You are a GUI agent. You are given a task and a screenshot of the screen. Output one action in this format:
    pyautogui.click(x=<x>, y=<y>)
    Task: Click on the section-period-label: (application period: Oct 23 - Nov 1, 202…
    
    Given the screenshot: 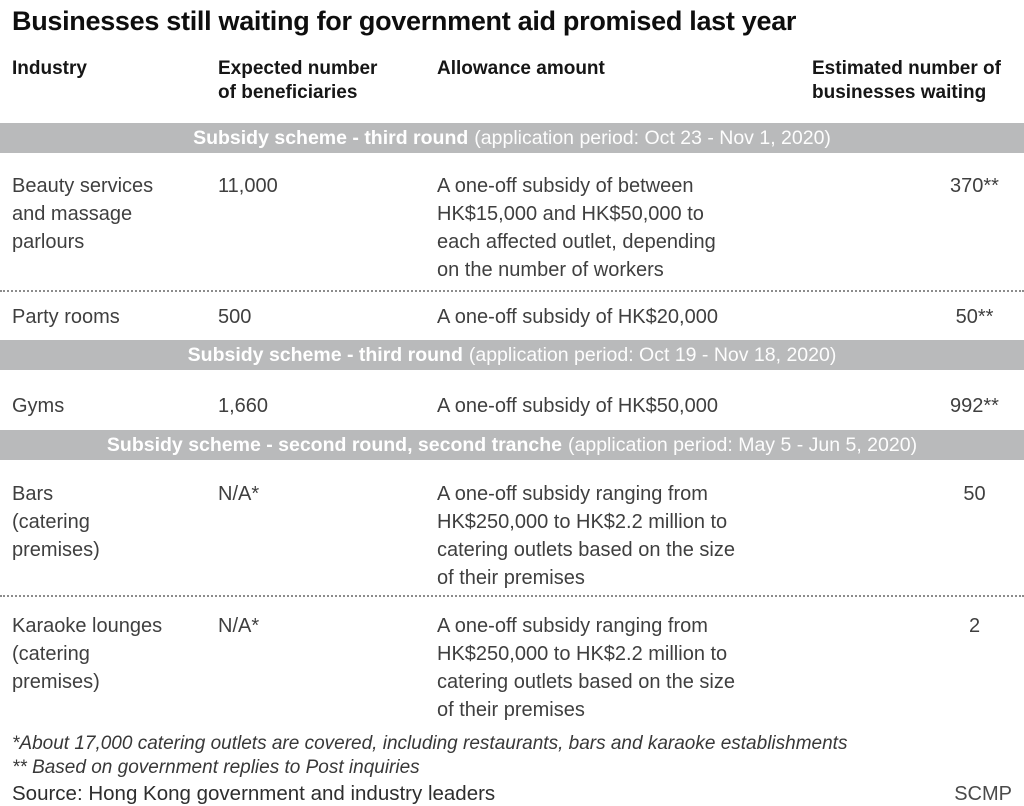 What is the action you would take?
    pyautogui.click(x=652, y=138)
    